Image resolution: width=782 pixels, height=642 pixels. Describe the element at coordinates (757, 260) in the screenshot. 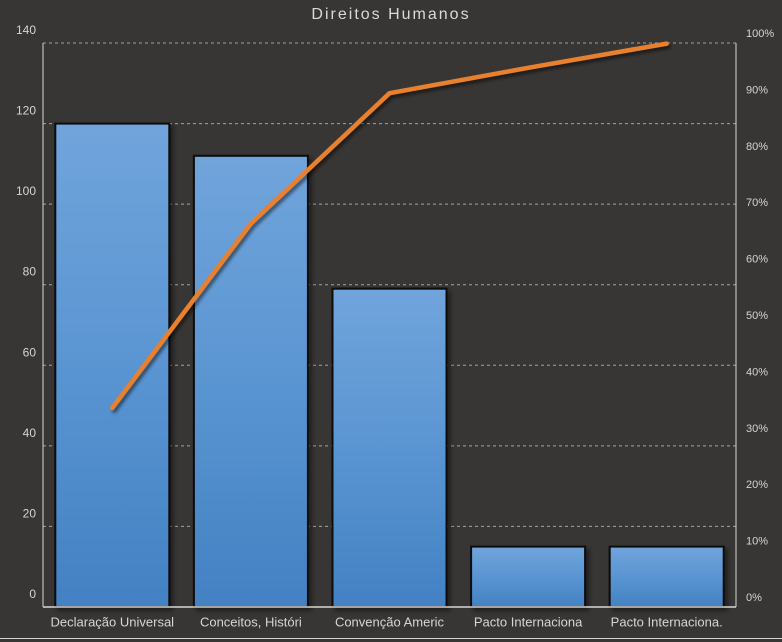

I see `right-axis-tick-60%: 60%` at that location.